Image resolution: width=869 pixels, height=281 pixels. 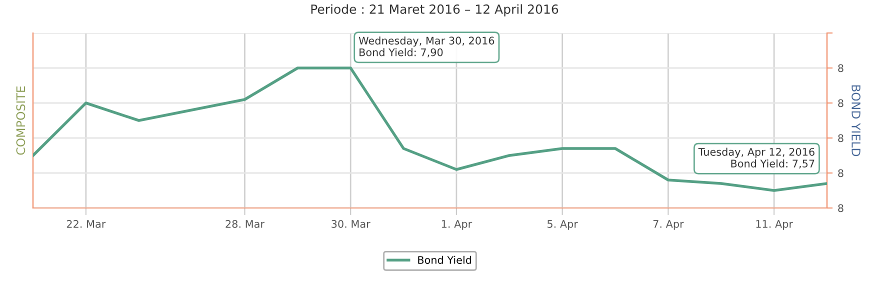 I want to click on x-tick-label: 28. Mar, so click(x=245, y=224).